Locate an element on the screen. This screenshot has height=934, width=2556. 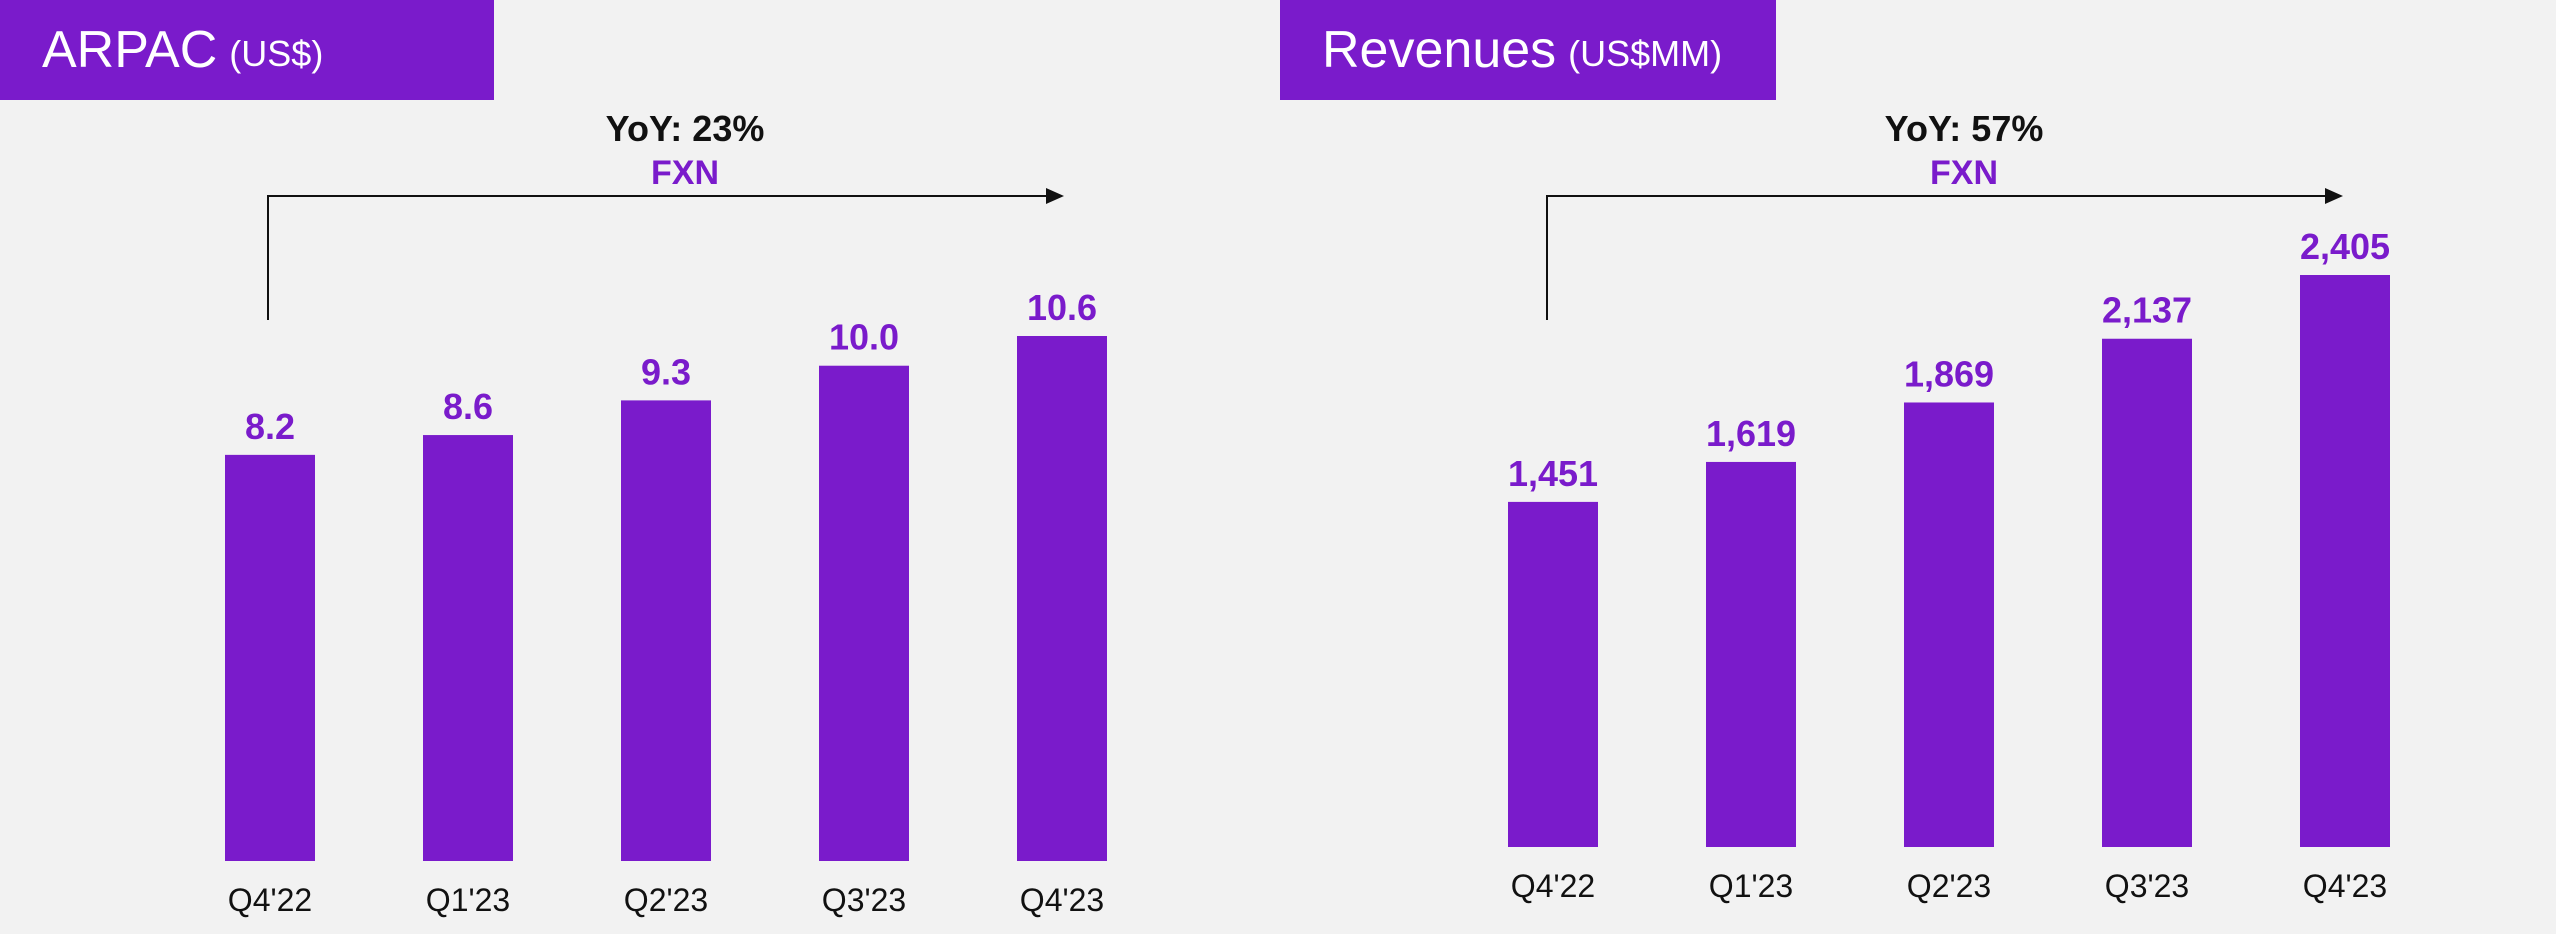
revenues-unit: (US$MM) is located at coordinates (1645, 53).